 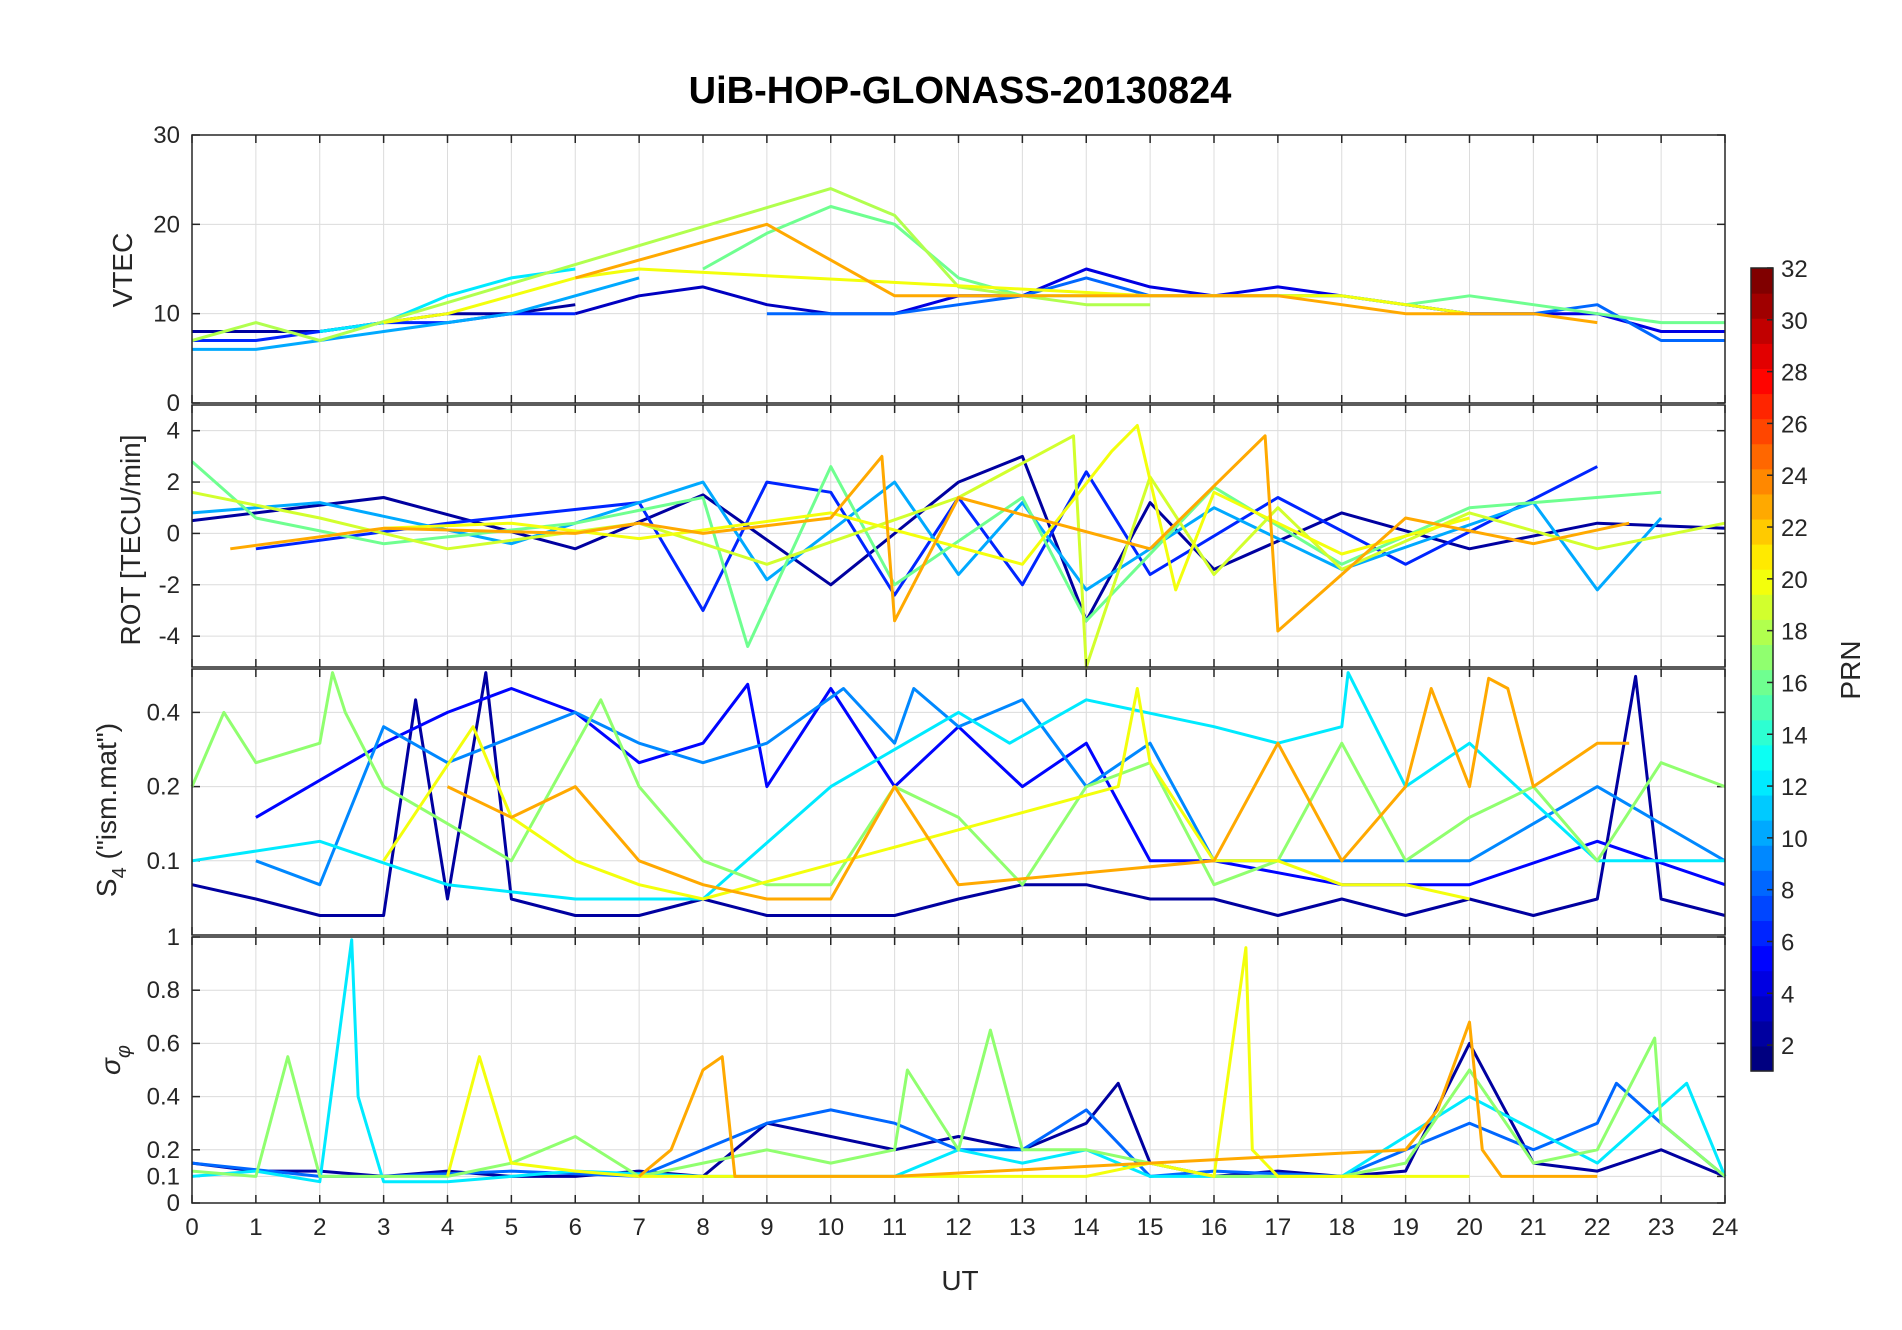 What do you see at coordinates (1469, 1227) in the screenshot?
I see `x-tick-label: 20` at bounding box center [1469, 1227].